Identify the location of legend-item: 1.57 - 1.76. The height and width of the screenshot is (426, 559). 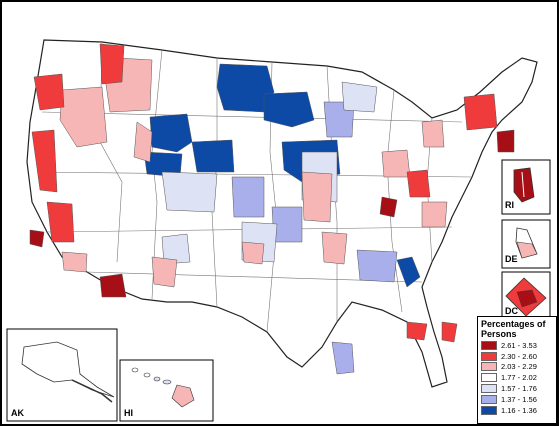
(517, 388).